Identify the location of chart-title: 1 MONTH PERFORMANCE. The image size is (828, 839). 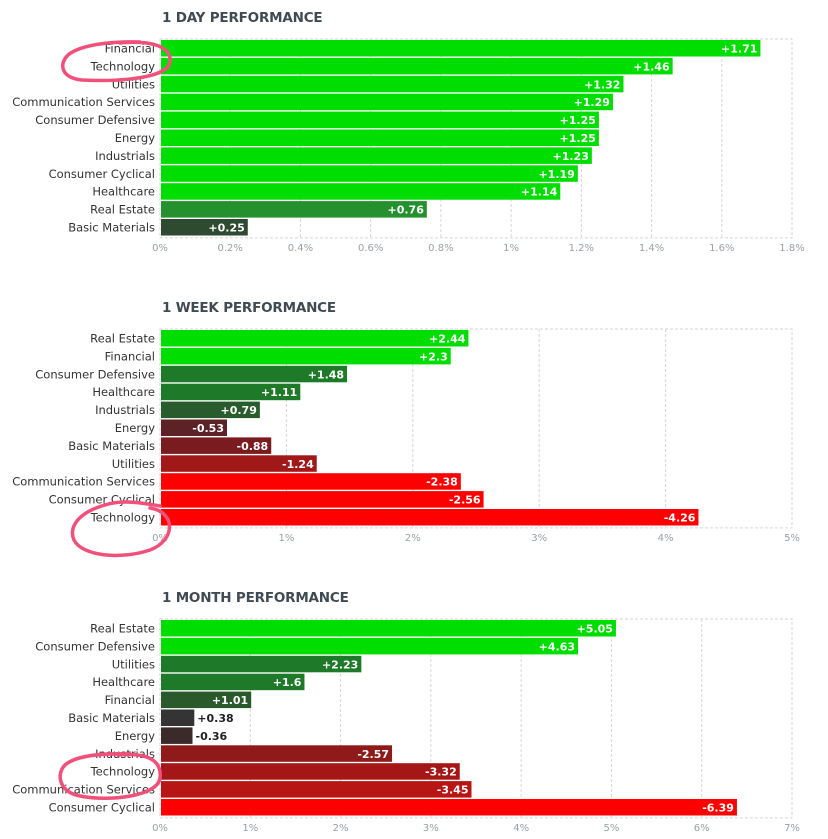
(255, 598).